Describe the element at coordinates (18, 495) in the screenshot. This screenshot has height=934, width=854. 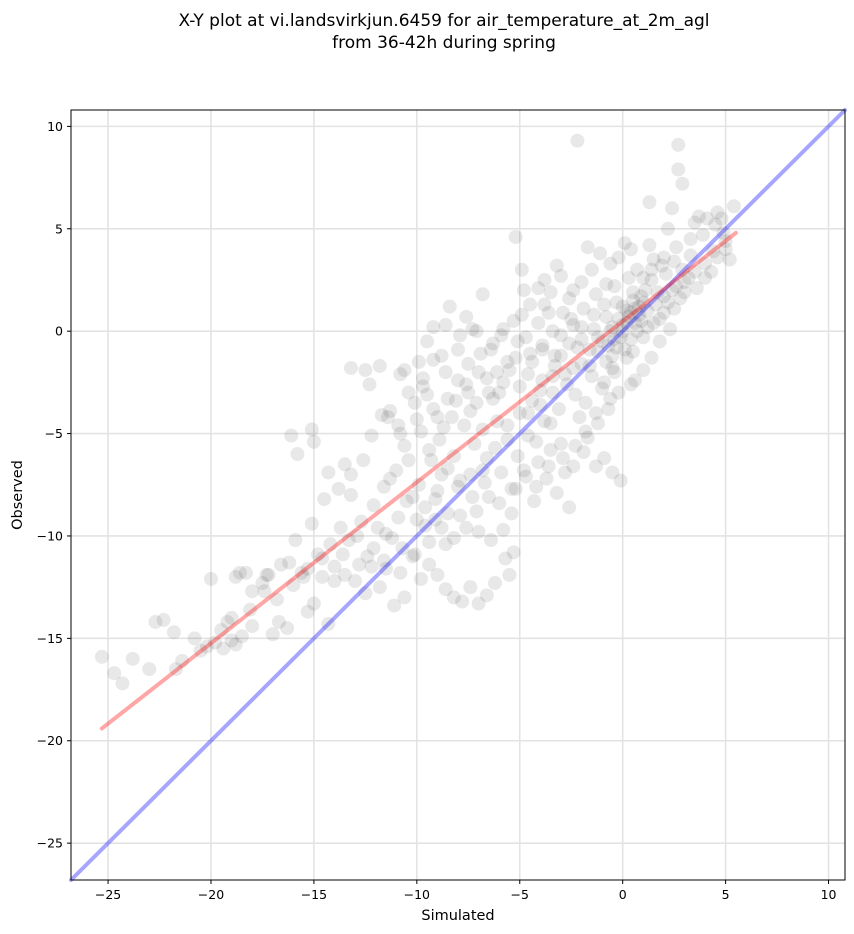
I see `y-axis-label: Observed` at that location.